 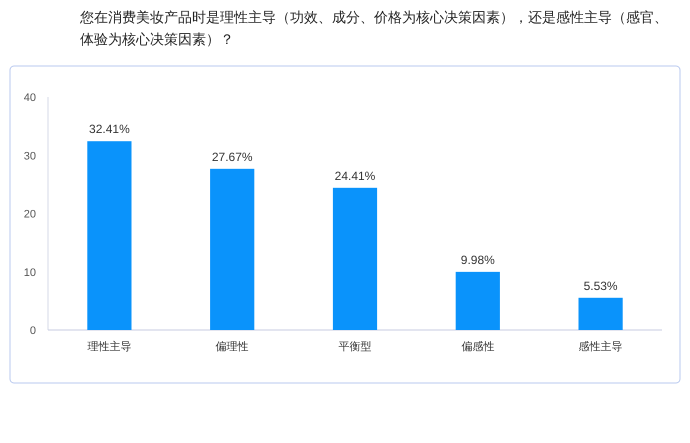 What do you see at coordinates (600, 346) in the screenshot?
I see `x-tick-label: 感性主导` at bounding box center [600, 346].